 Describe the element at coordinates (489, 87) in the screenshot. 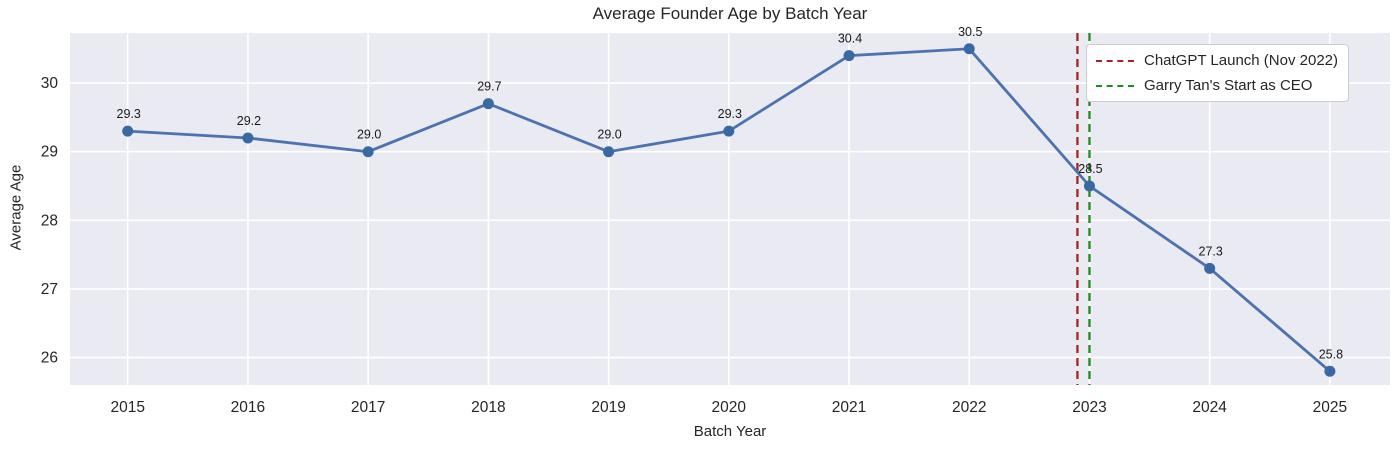

I see `point-label-2018: 29.7` at that location.